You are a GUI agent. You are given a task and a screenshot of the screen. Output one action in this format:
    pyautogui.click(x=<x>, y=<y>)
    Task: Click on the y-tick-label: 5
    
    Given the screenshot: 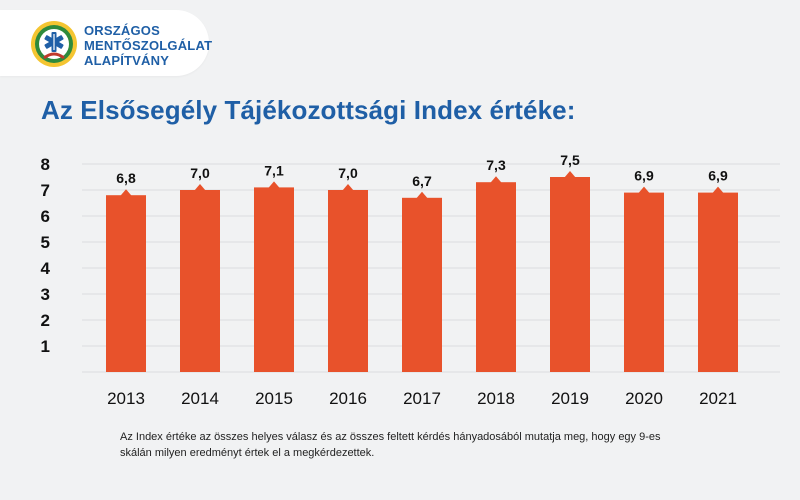 What is the action you would take?
    pyautogui.click(x=45, y=242)
    